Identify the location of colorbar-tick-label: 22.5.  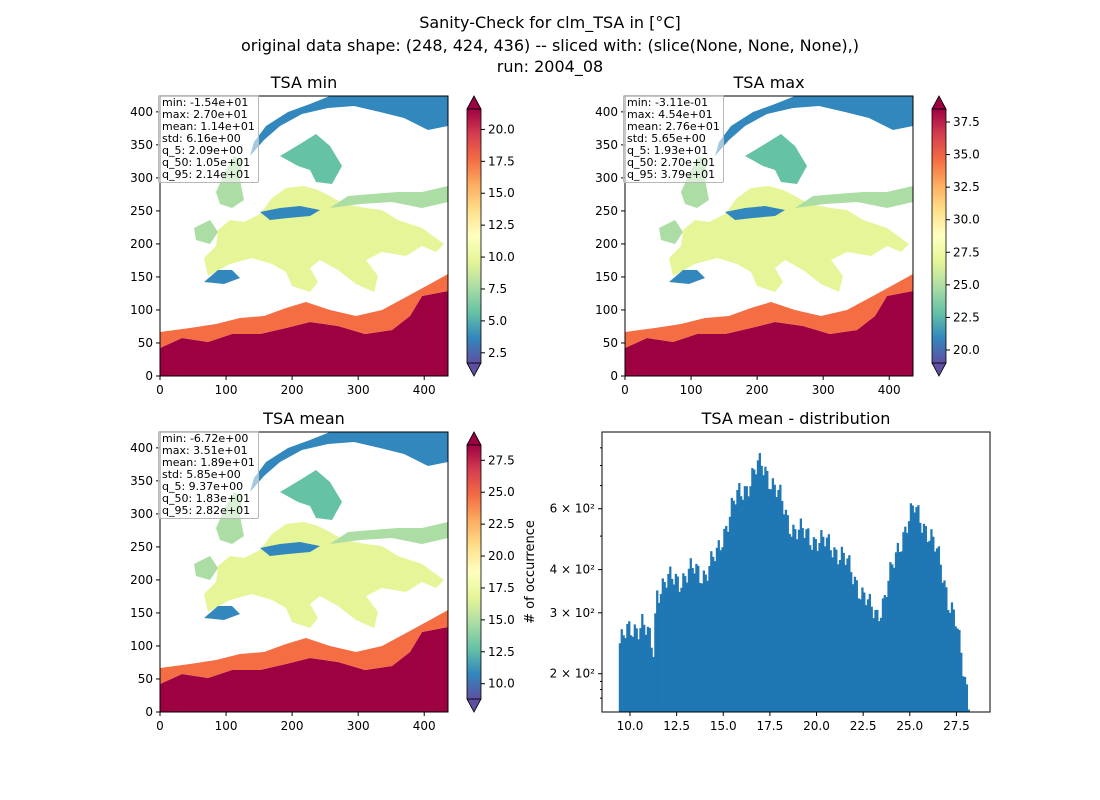
(501, 524).